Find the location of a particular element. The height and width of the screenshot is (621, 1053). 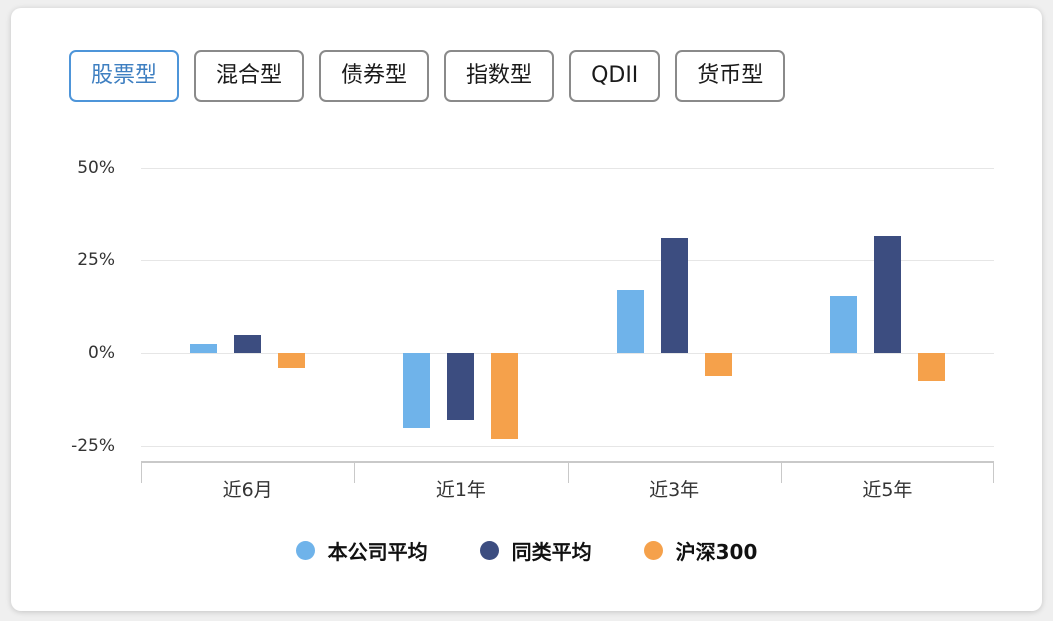

x-tick-label-近5年: 近5年 is located at coordinates (887, 490).